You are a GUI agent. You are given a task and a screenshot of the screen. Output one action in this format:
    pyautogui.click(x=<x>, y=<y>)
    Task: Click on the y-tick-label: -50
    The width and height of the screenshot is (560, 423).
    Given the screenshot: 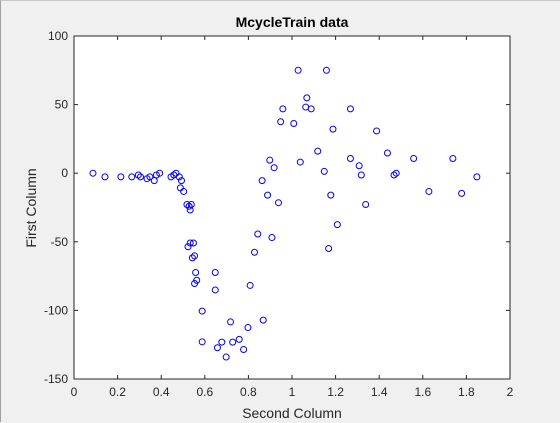 What is the action you would take?
    pyautogui.click(x=60, y=242)
    